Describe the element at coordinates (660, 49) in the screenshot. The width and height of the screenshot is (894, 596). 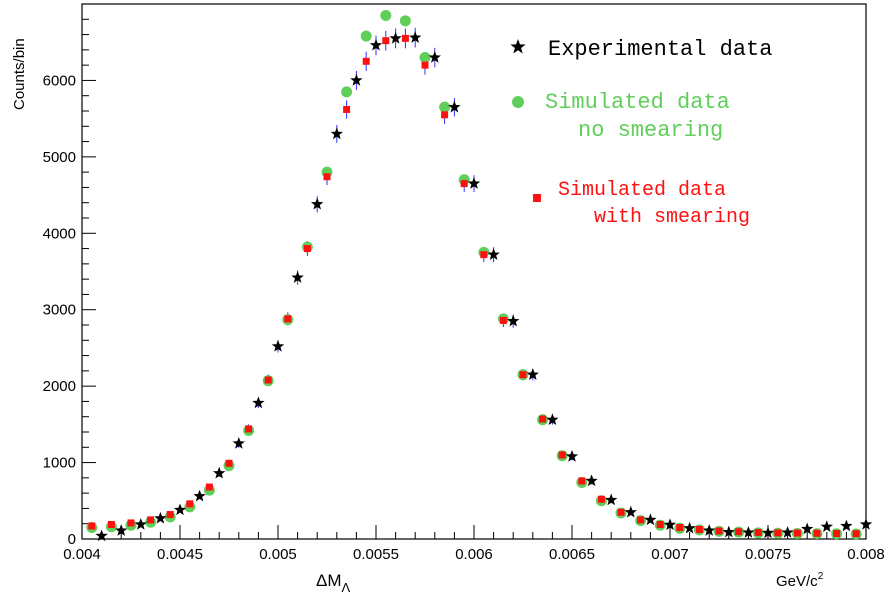
I see `legend-label-experimental: Experimental data` at that location.